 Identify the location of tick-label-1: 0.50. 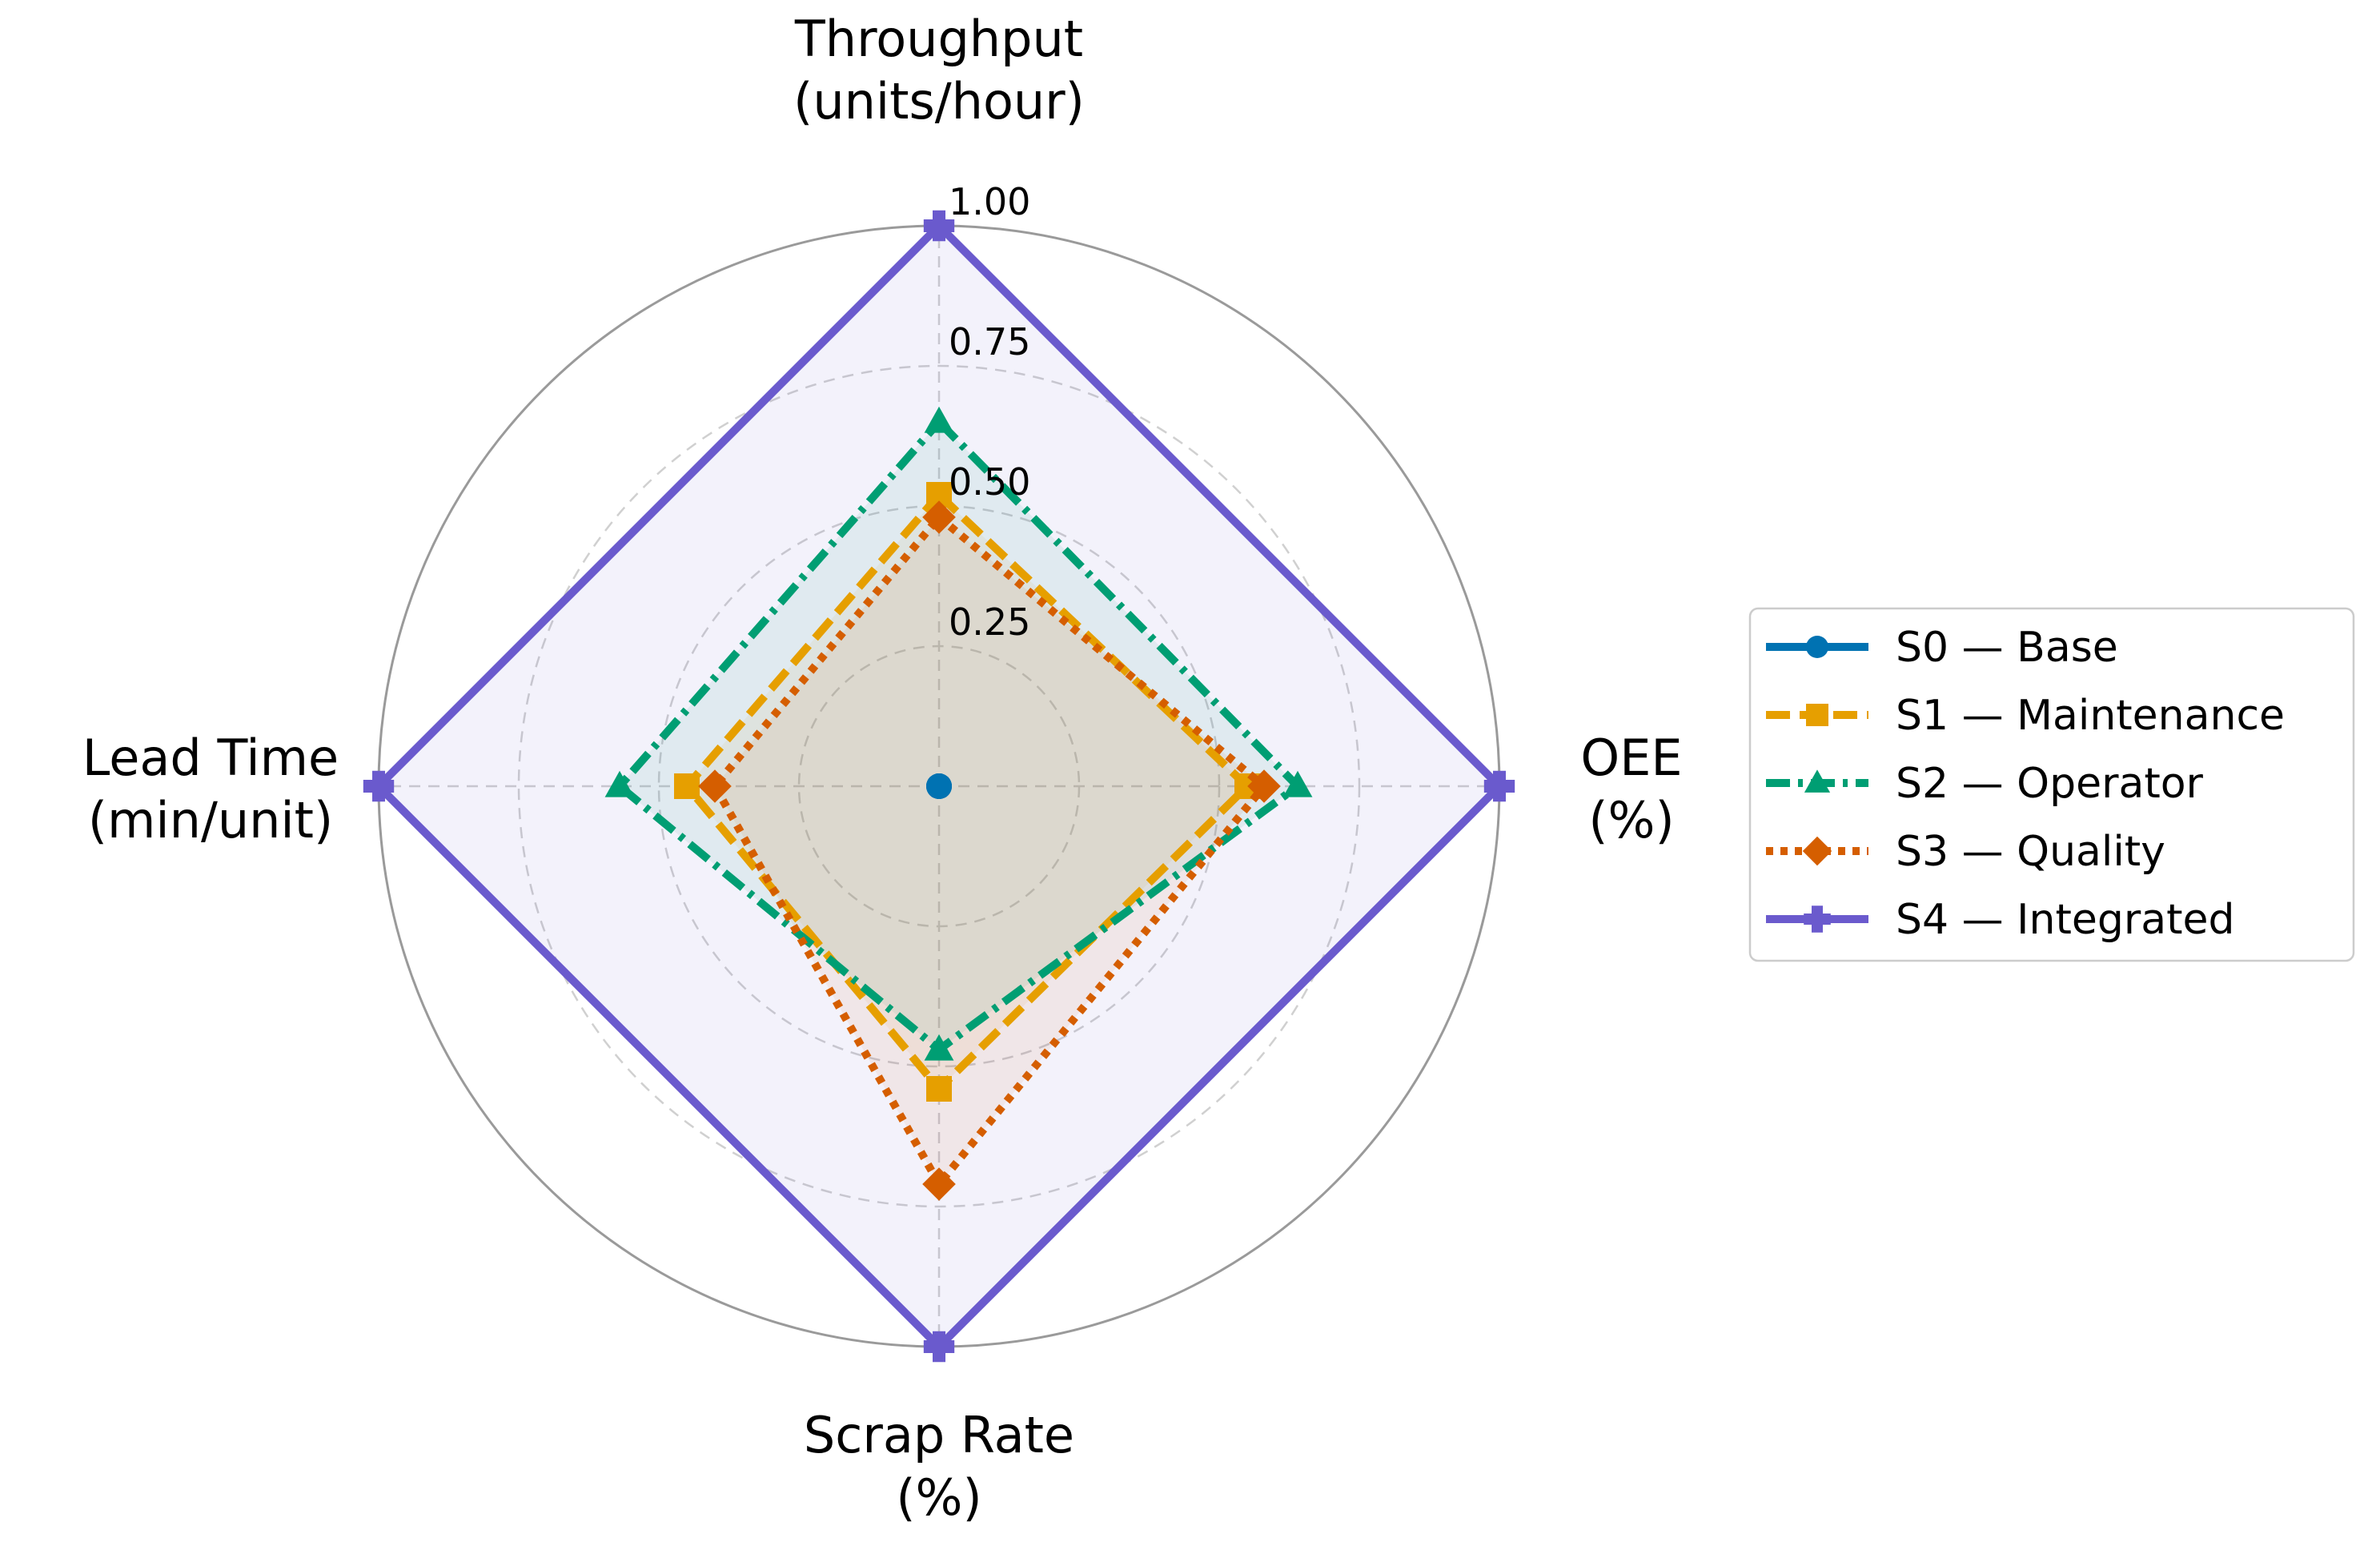
(989, 482).